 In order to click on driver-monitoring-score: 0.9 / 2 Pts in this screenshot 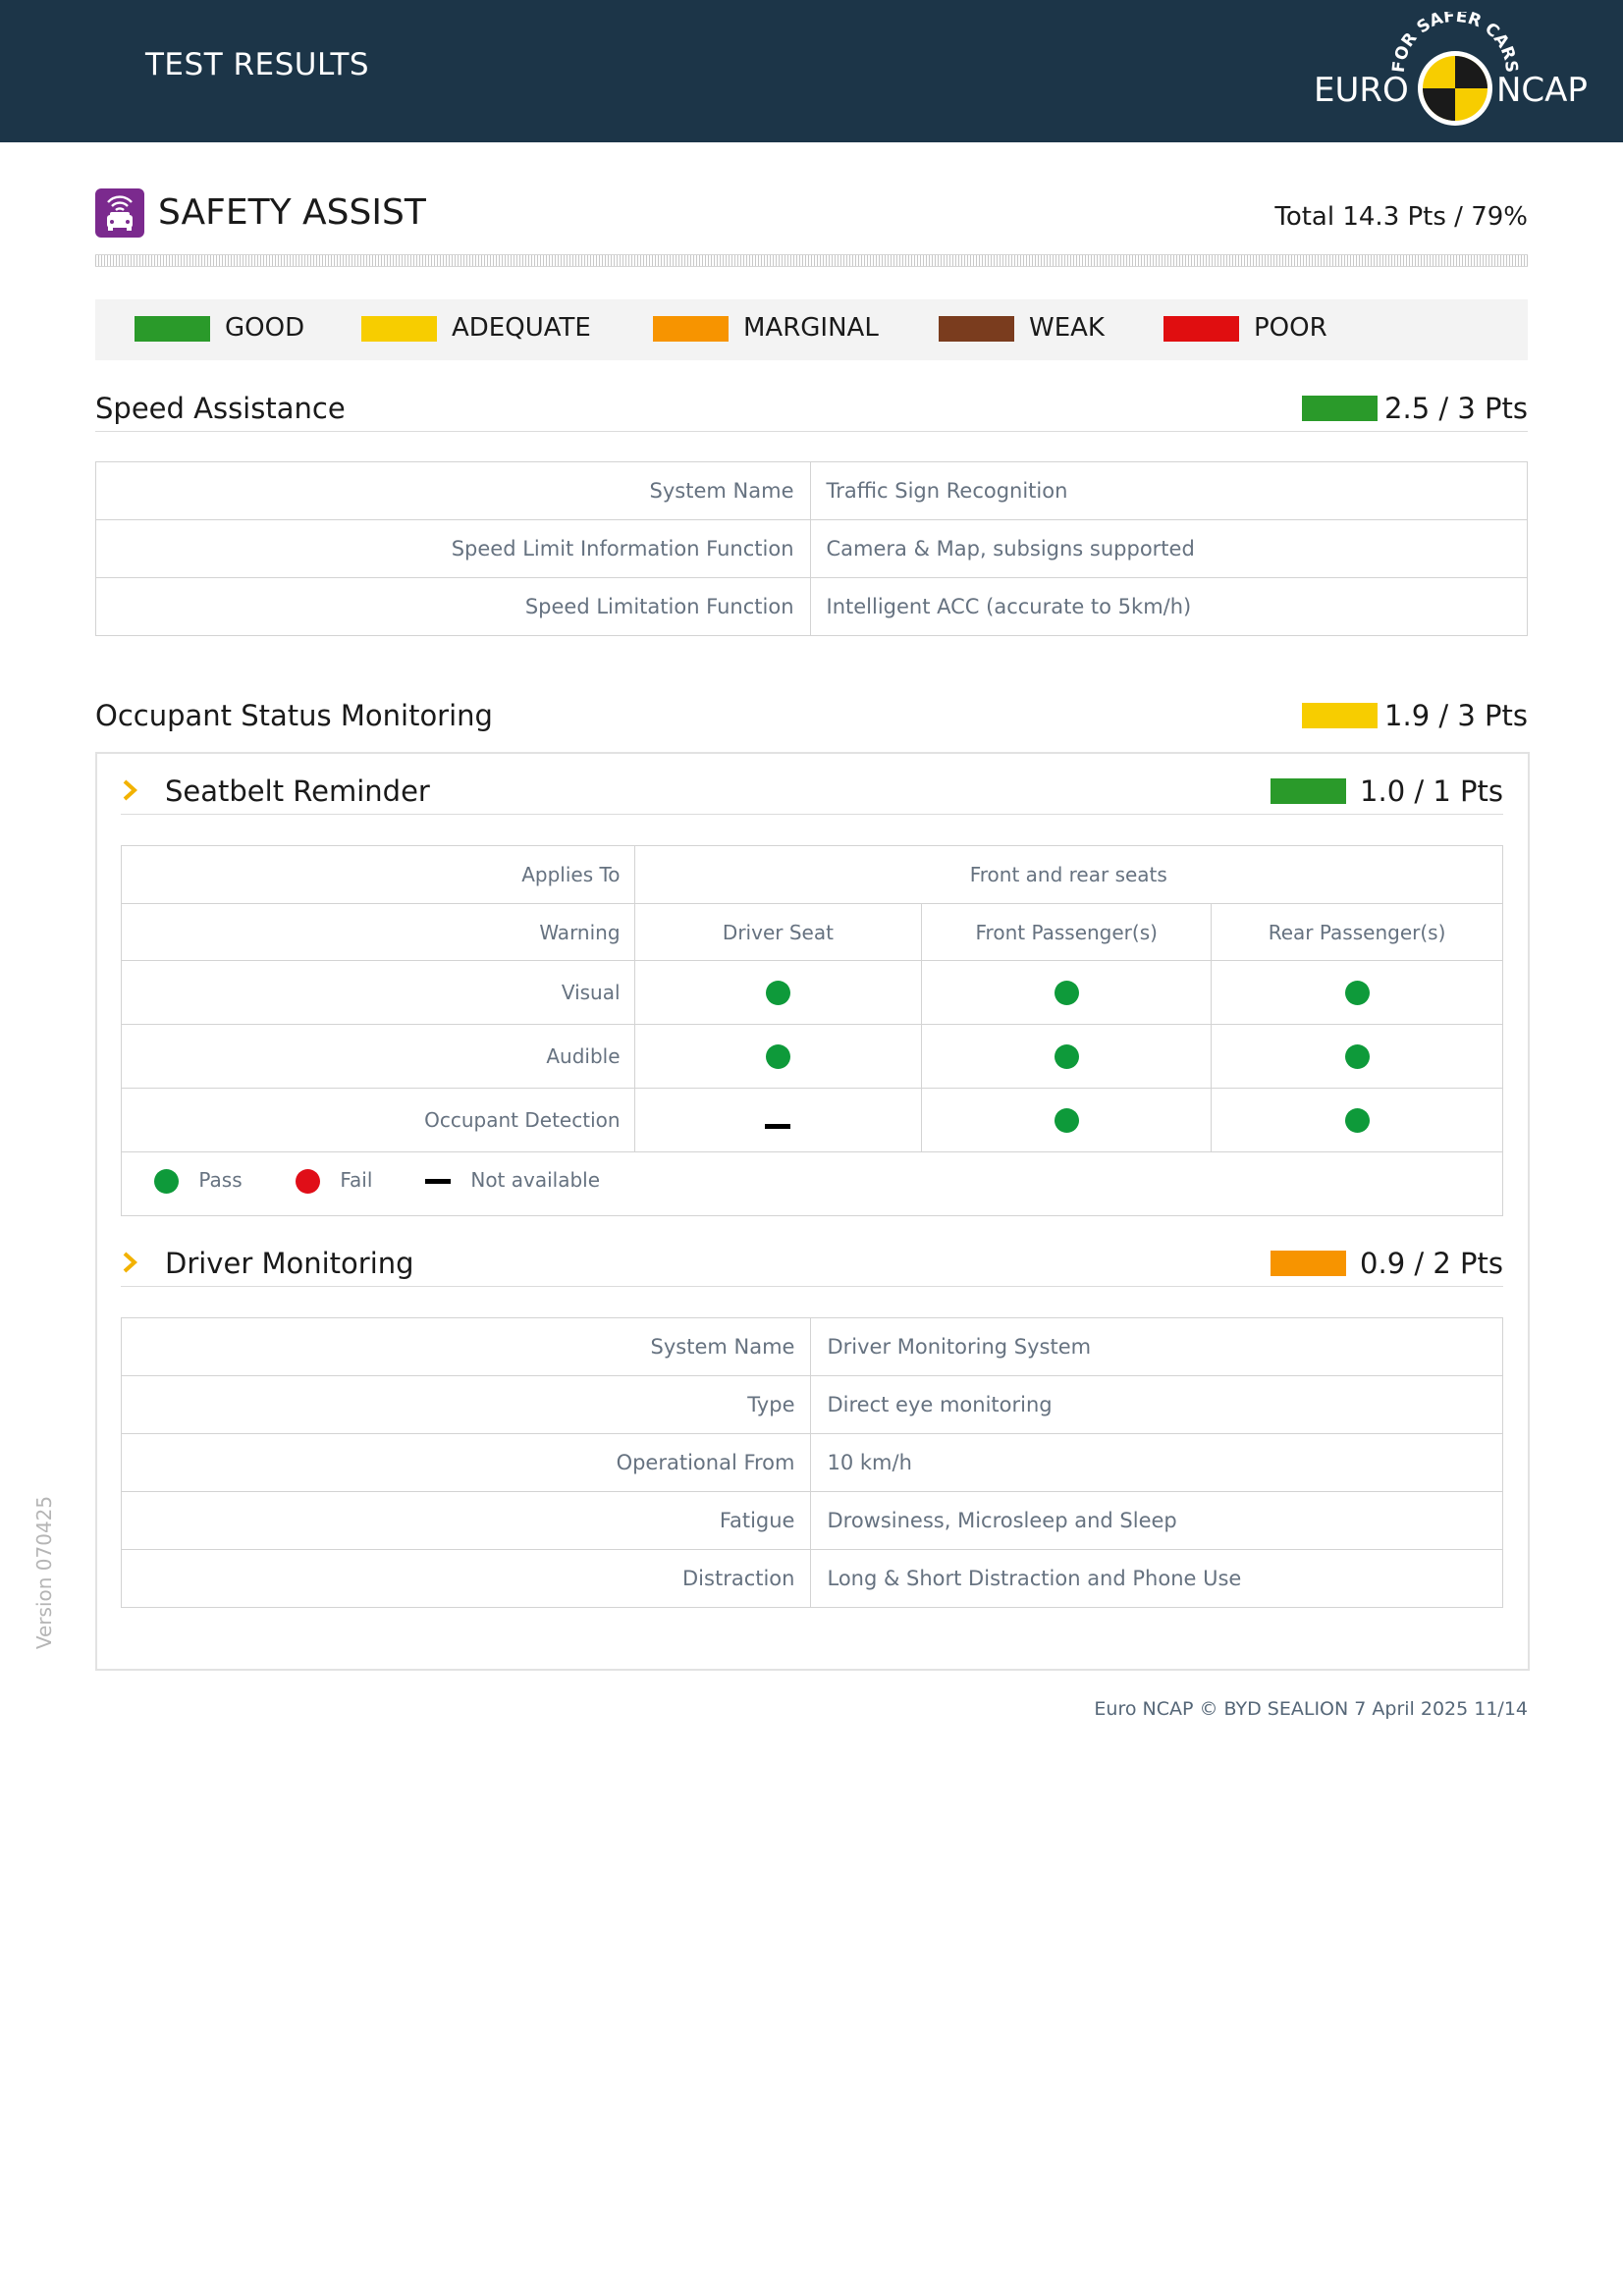, I will do `click(1387, 1263)`.